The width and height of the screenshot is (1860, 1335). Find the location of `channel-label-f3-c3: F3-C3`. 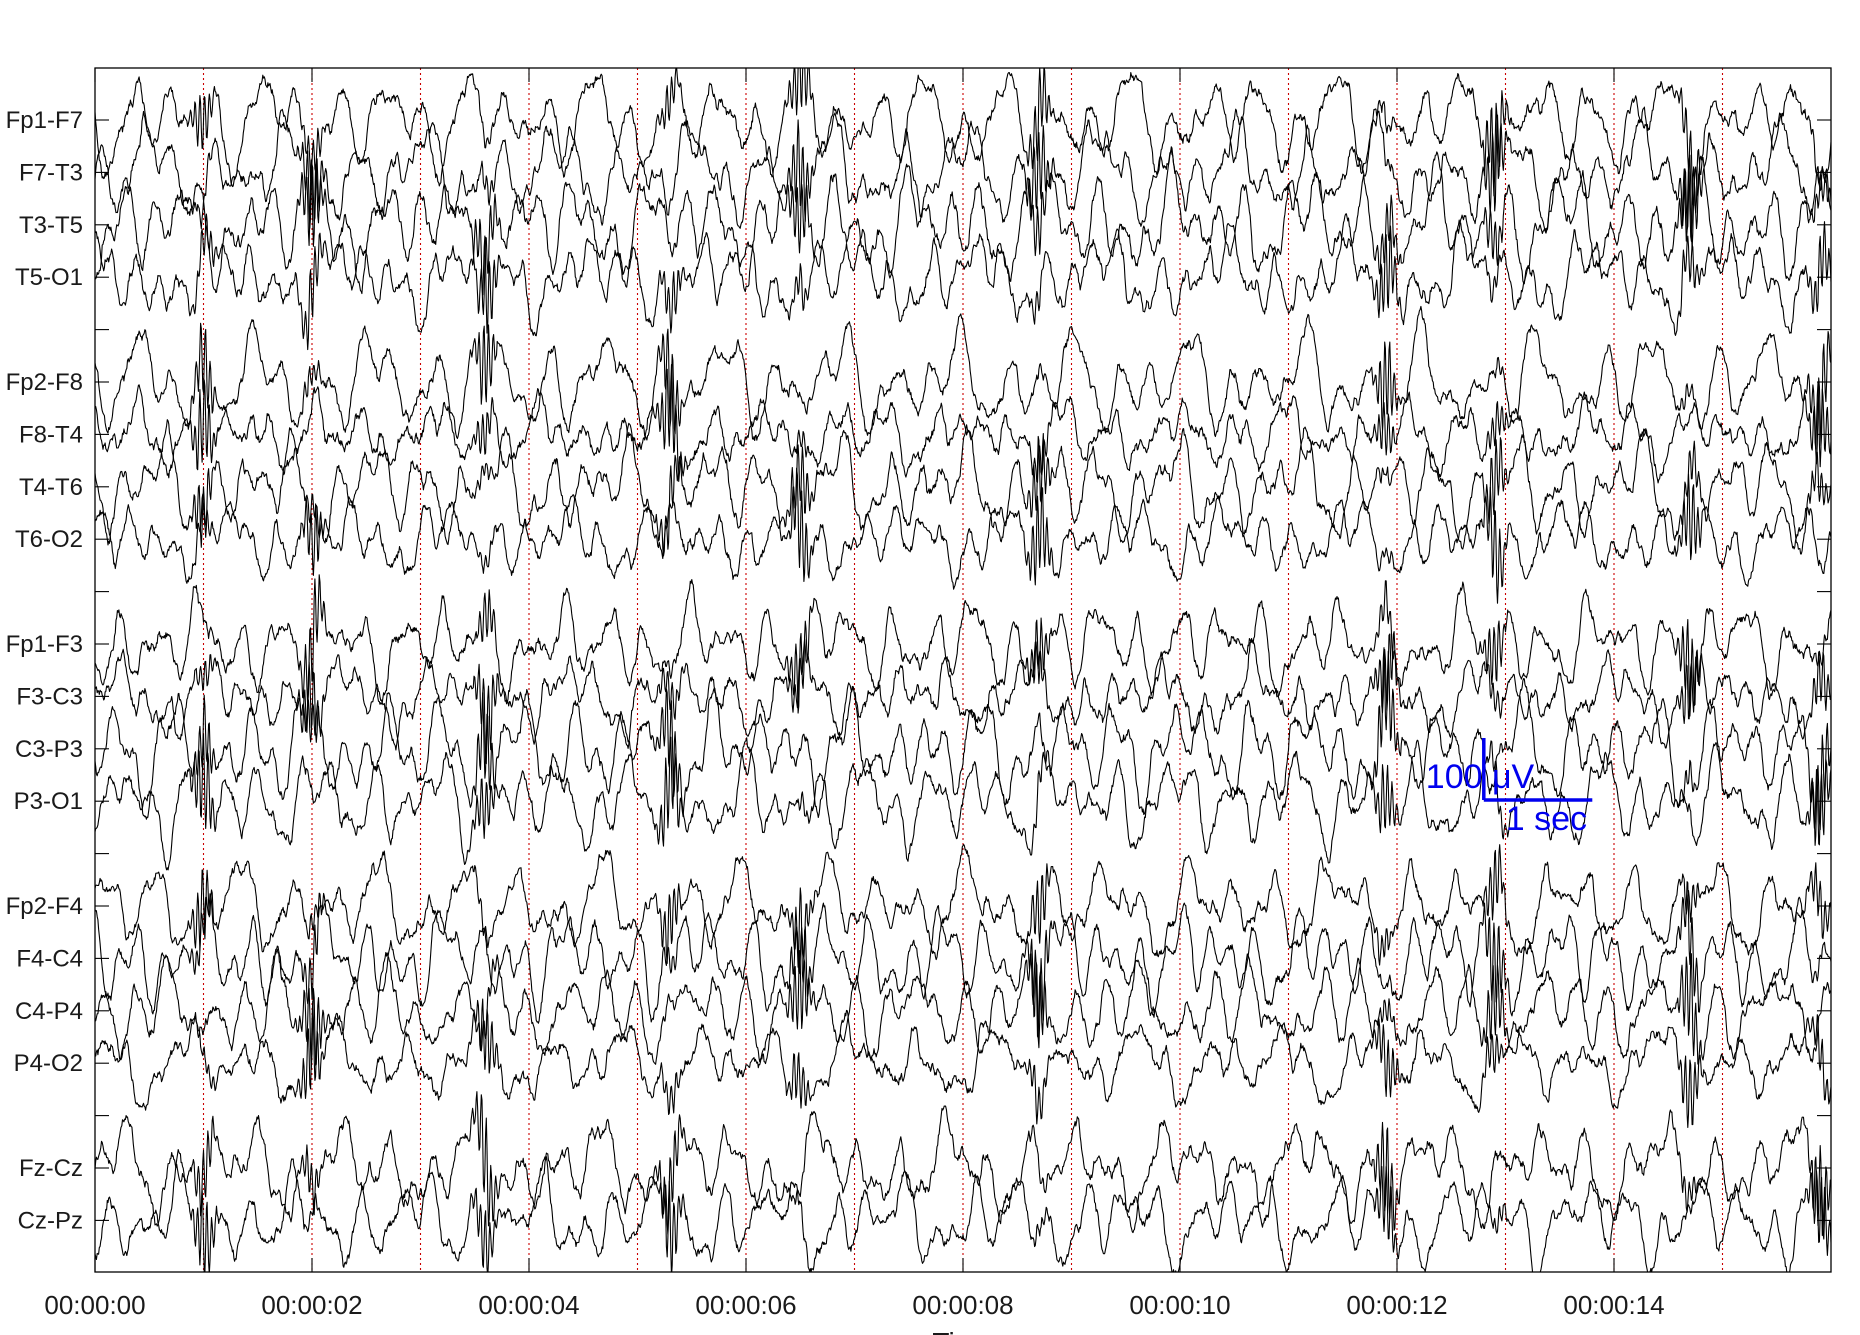

channel-label-f3-c3: F3-C3 is located at coordinates (49, 696).